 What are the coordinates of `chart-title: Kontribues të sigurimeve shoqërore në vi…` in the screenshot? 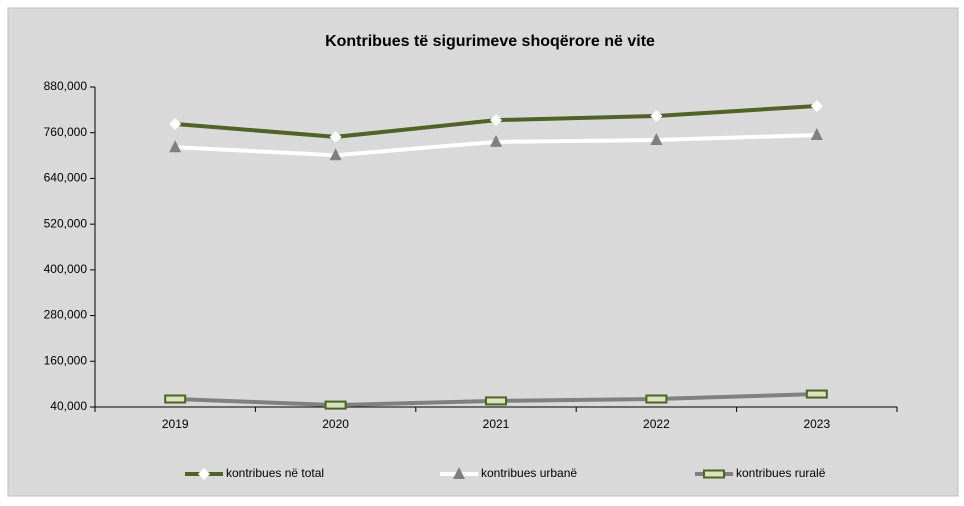 It's located at (490, 41).